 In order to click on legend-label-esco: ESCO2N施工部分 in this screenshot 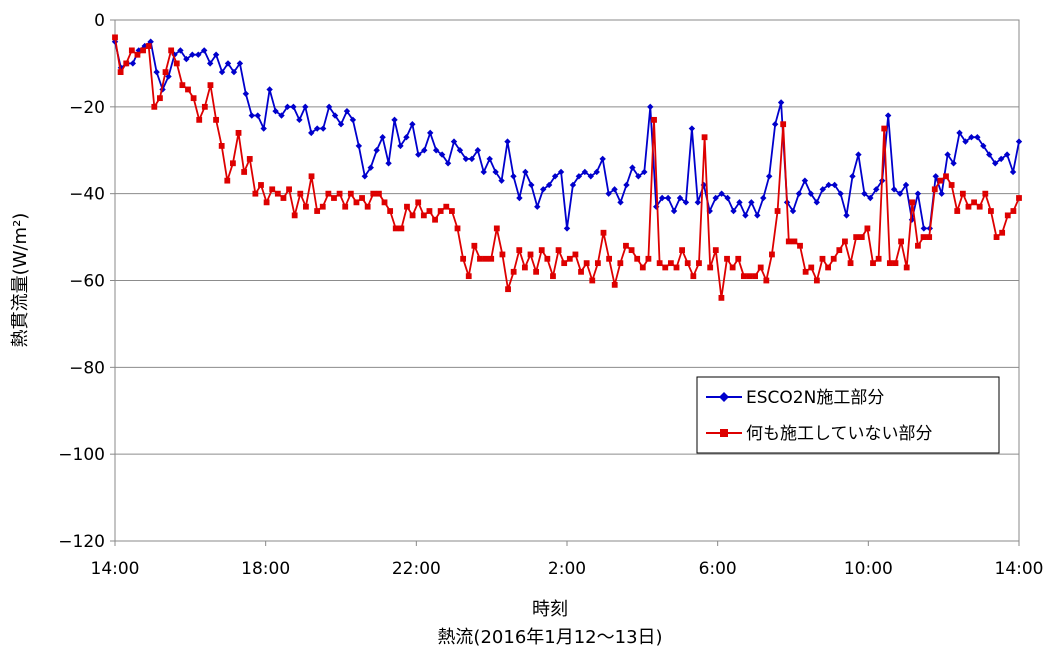, I will do `click(815, 398)`.